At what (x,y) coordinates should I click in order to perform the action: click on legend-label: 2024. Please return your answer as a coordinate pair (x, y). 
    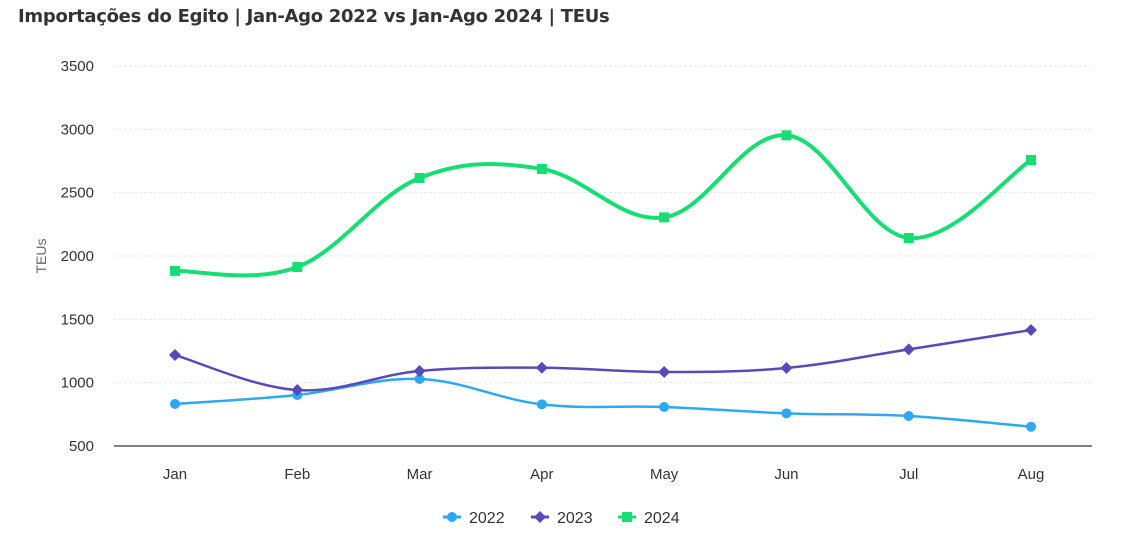
    Looking at the image, I should click on (662, 518).